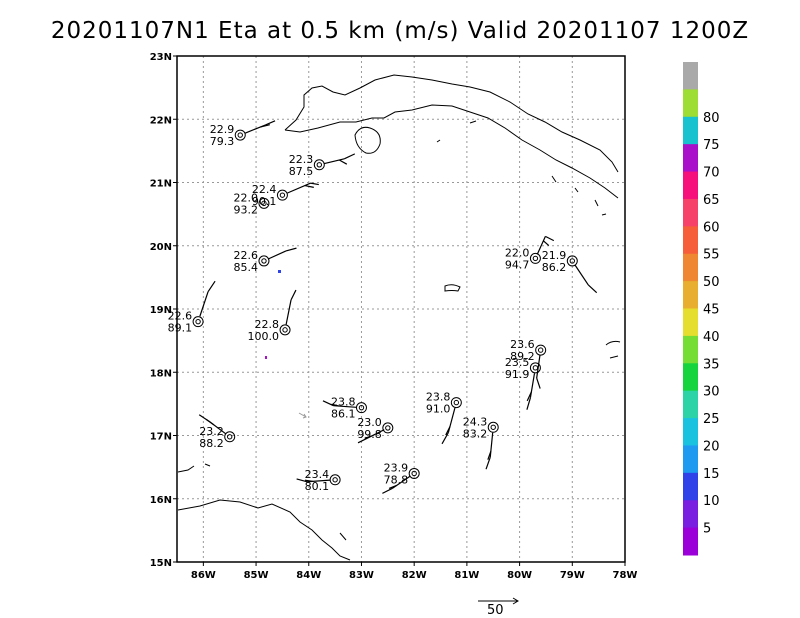 This screenshot has height=618, width=800. Describe the element at coordinates (301, 171) in the screenshot. I see `station-rh: 87.5` at that location.